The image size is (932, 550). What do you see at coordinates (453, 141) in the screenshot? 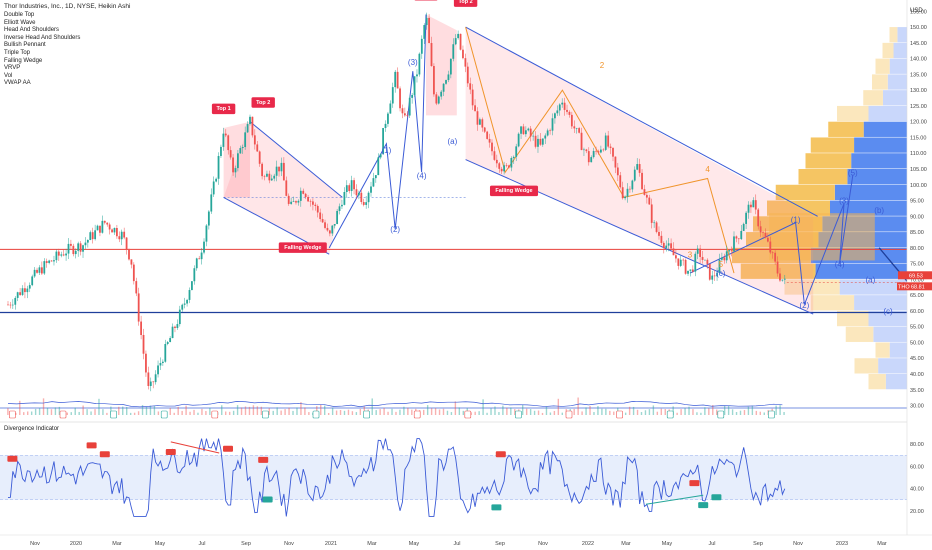
I see `wave-label: (a)` at bounding box center [453, 141].